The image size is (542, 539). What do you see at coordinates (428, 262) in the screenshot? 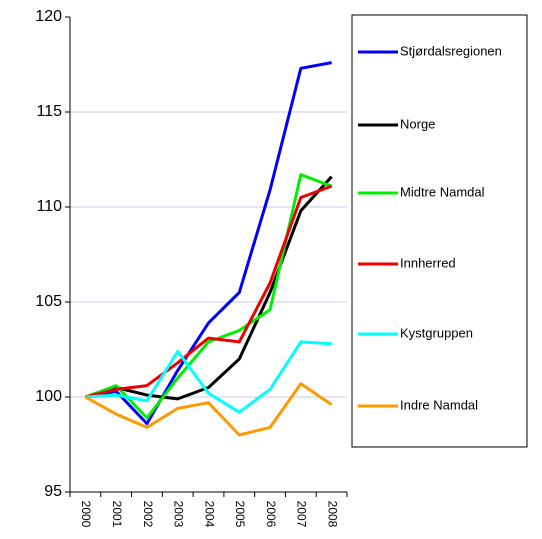
I see `legend-label: Innherred` at bounding box center [428, 262].